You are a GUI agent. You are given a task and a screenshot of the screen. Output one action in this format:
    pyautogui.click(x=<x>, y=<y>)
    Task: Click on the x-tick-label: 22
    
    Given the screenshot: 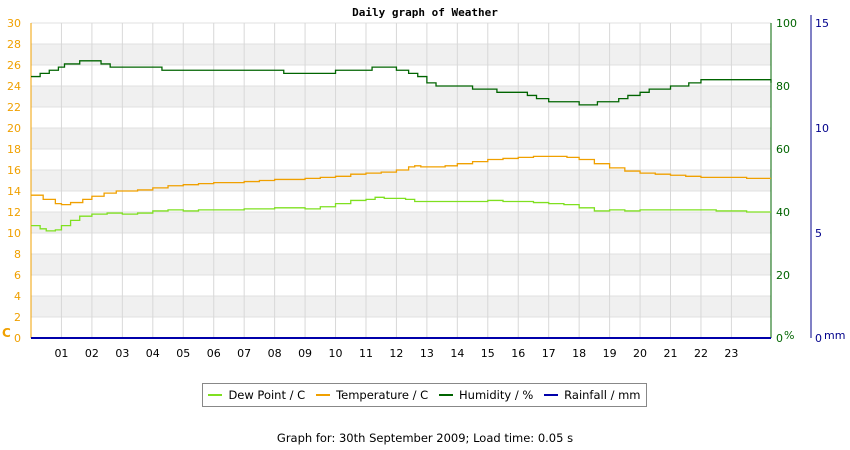 What is the action you would take?
    pyautogui.click(x=701, y=353)
    